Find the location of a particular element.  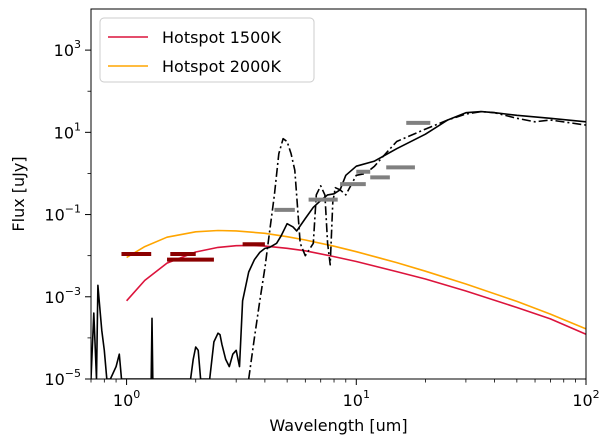

y-axis-label: Flux [uJy] is located at coordinates (18, 193).